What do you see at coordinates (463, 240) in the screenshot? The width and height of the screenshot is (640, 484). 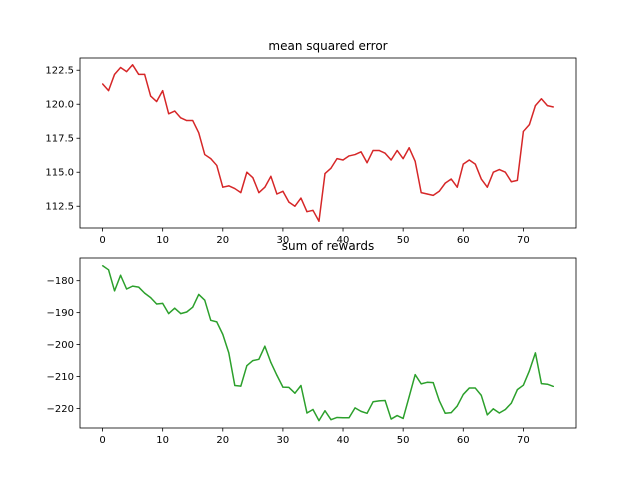 I see `mse-x-tick-label: 60` at bounding box center [463, 240].